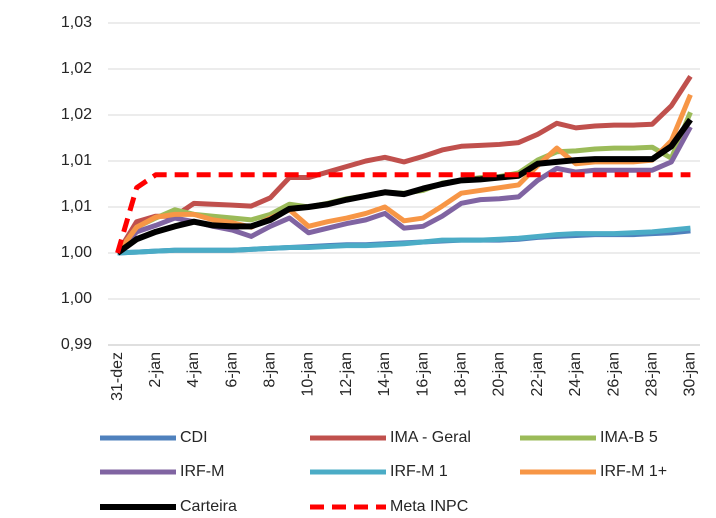  Describe the element at coordinates (575, 374) in the screenshot. I see `x-tick-label: 24-jan` at that location.